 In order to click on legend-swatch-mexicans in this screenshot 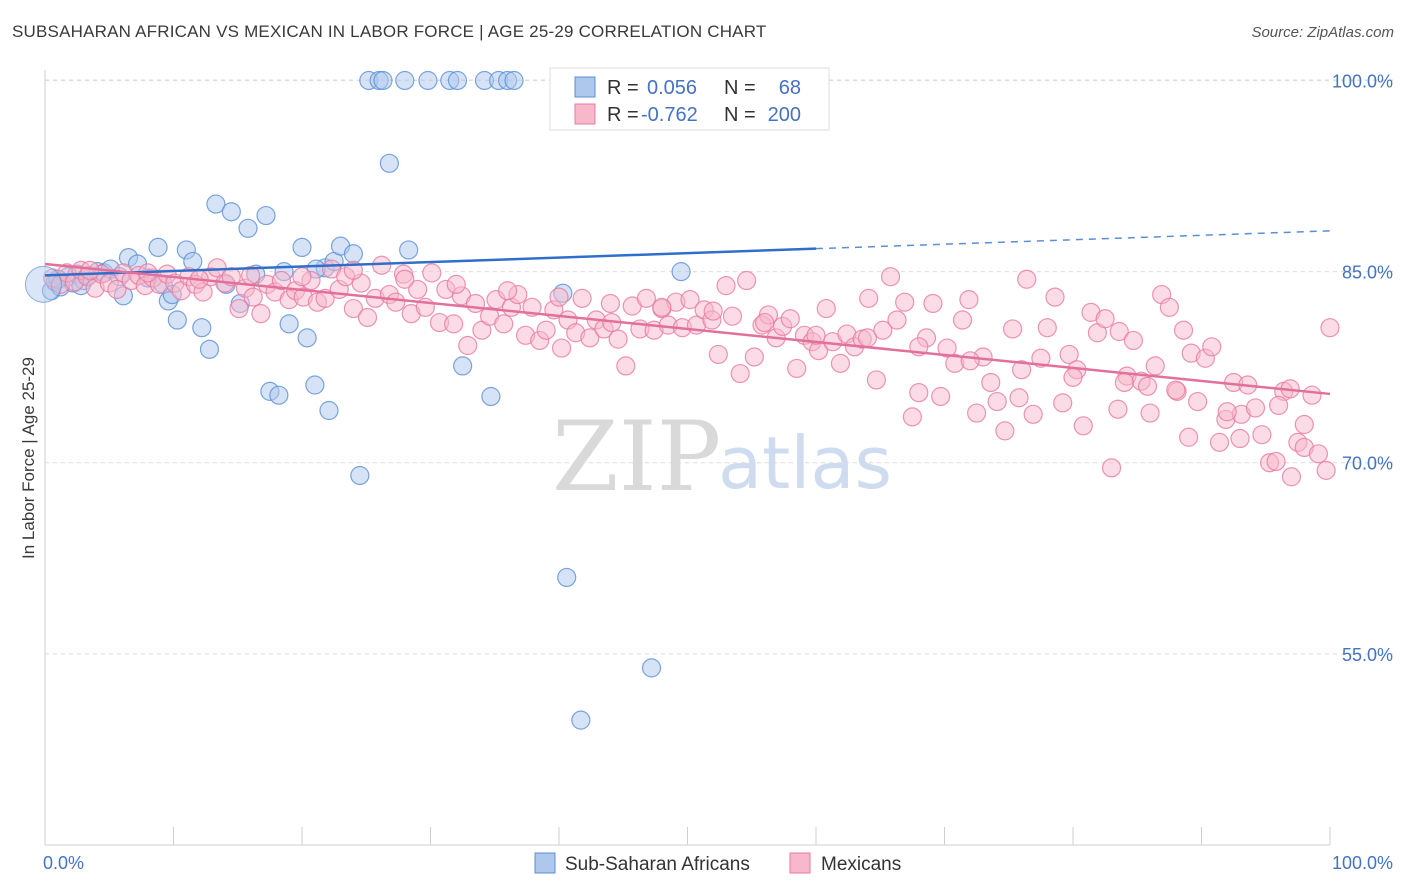, I will do `click(585, 114)`.